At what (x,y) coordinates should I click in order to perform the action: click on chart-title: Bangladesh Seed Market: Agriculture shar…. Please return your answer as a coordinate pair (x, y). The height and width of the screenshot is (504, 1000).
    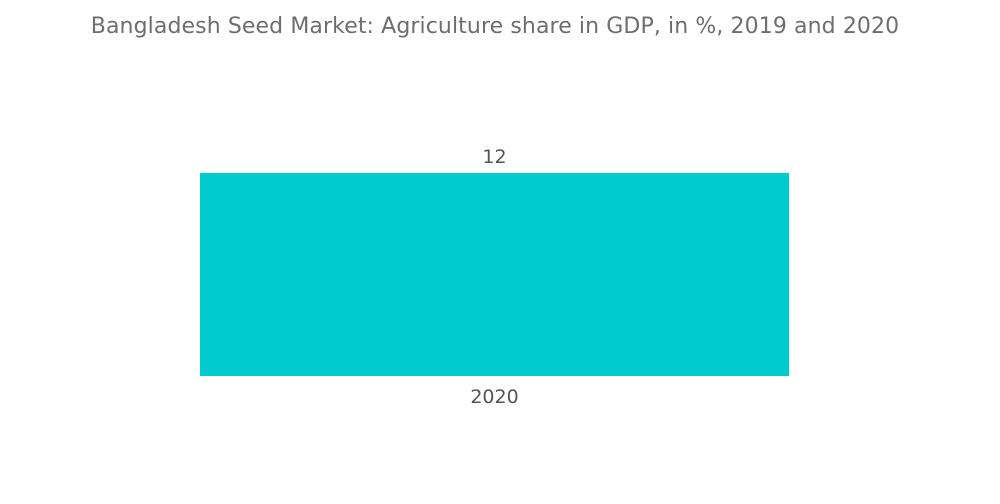
    Looking at the image, I should click on (495, 26).